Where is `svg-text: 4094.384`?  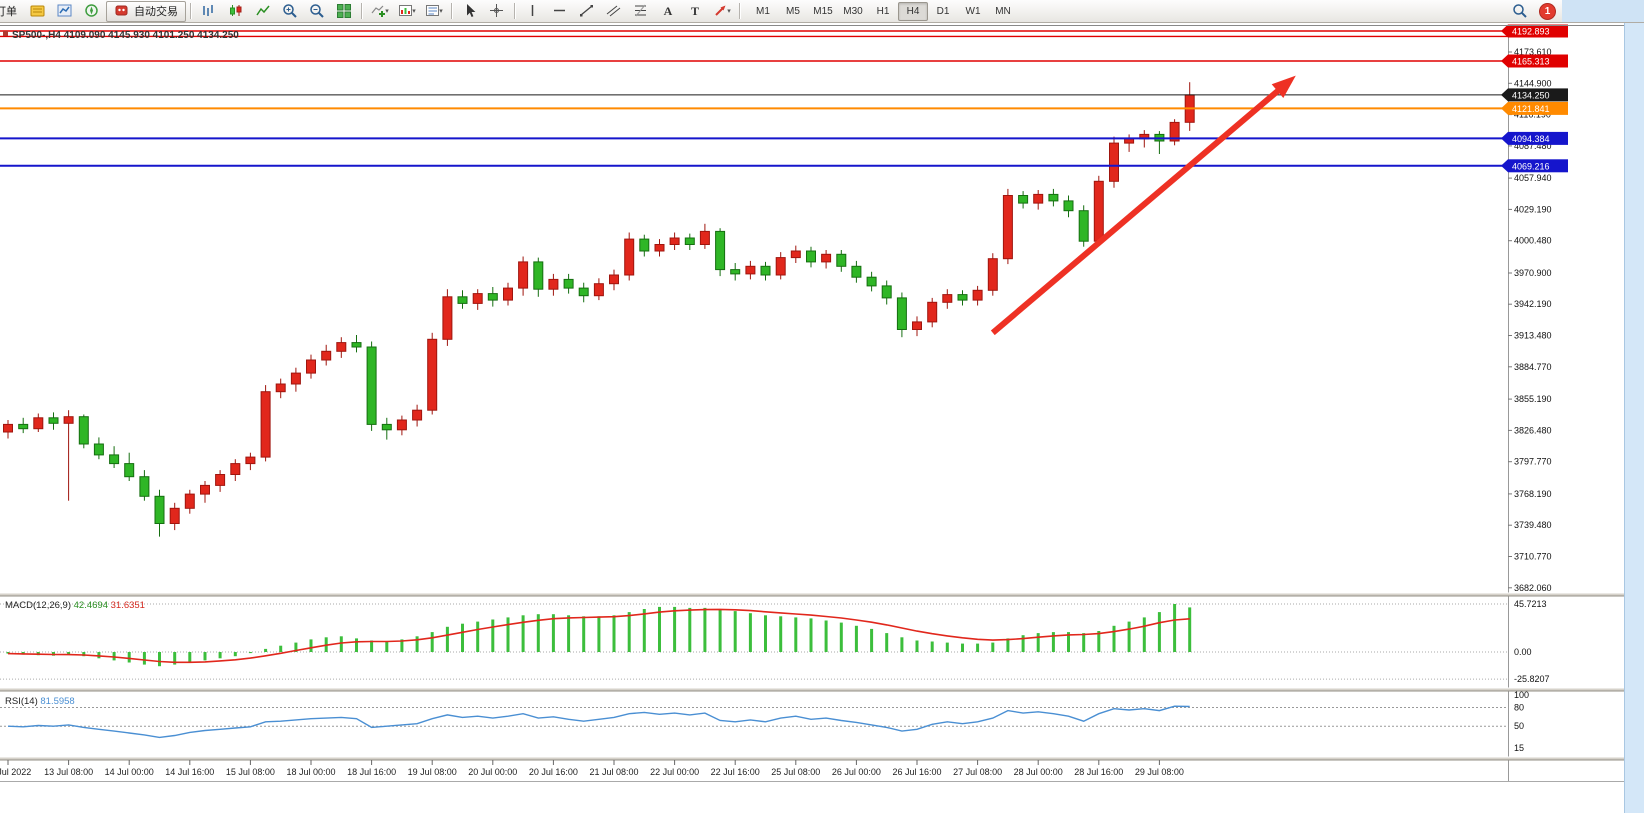
svg-text: 4094.384 is located at coordinates (1531, 139).